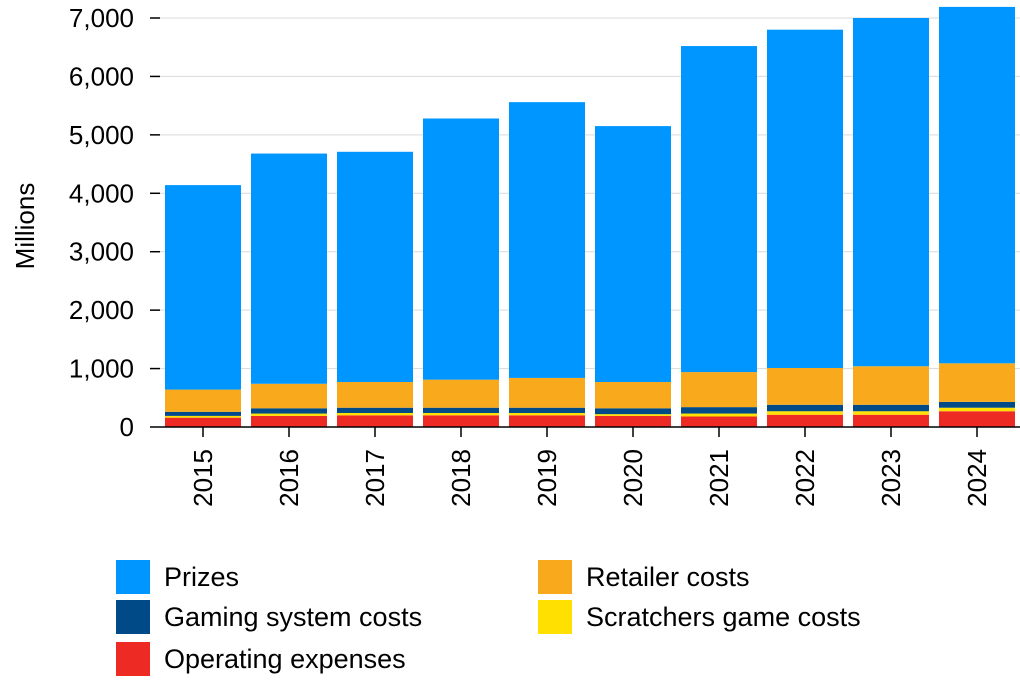  I want to click on bar-scratchers-game-costs-2020, so click(633, 415).